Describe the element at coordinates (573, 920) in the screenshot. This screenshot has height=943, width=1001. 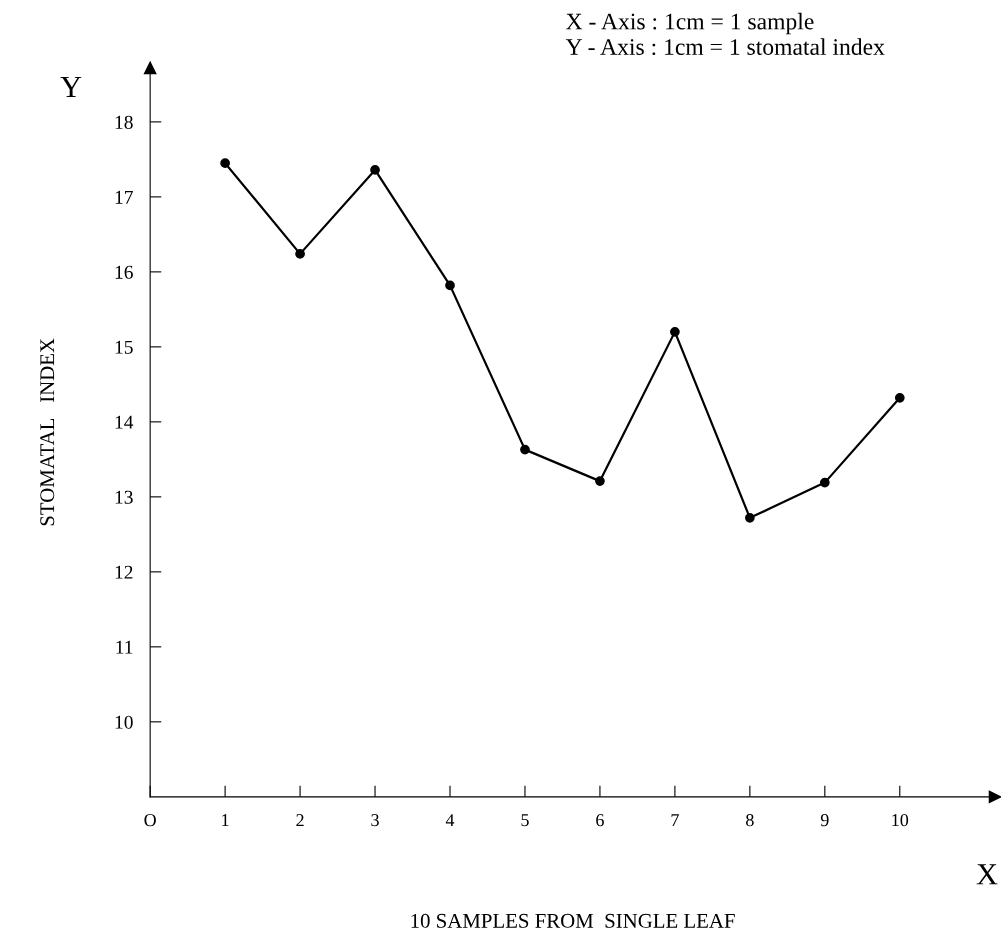
I see `x-axis-title: 10 SAMPLES FROM SINGLE LEAF` at that location.